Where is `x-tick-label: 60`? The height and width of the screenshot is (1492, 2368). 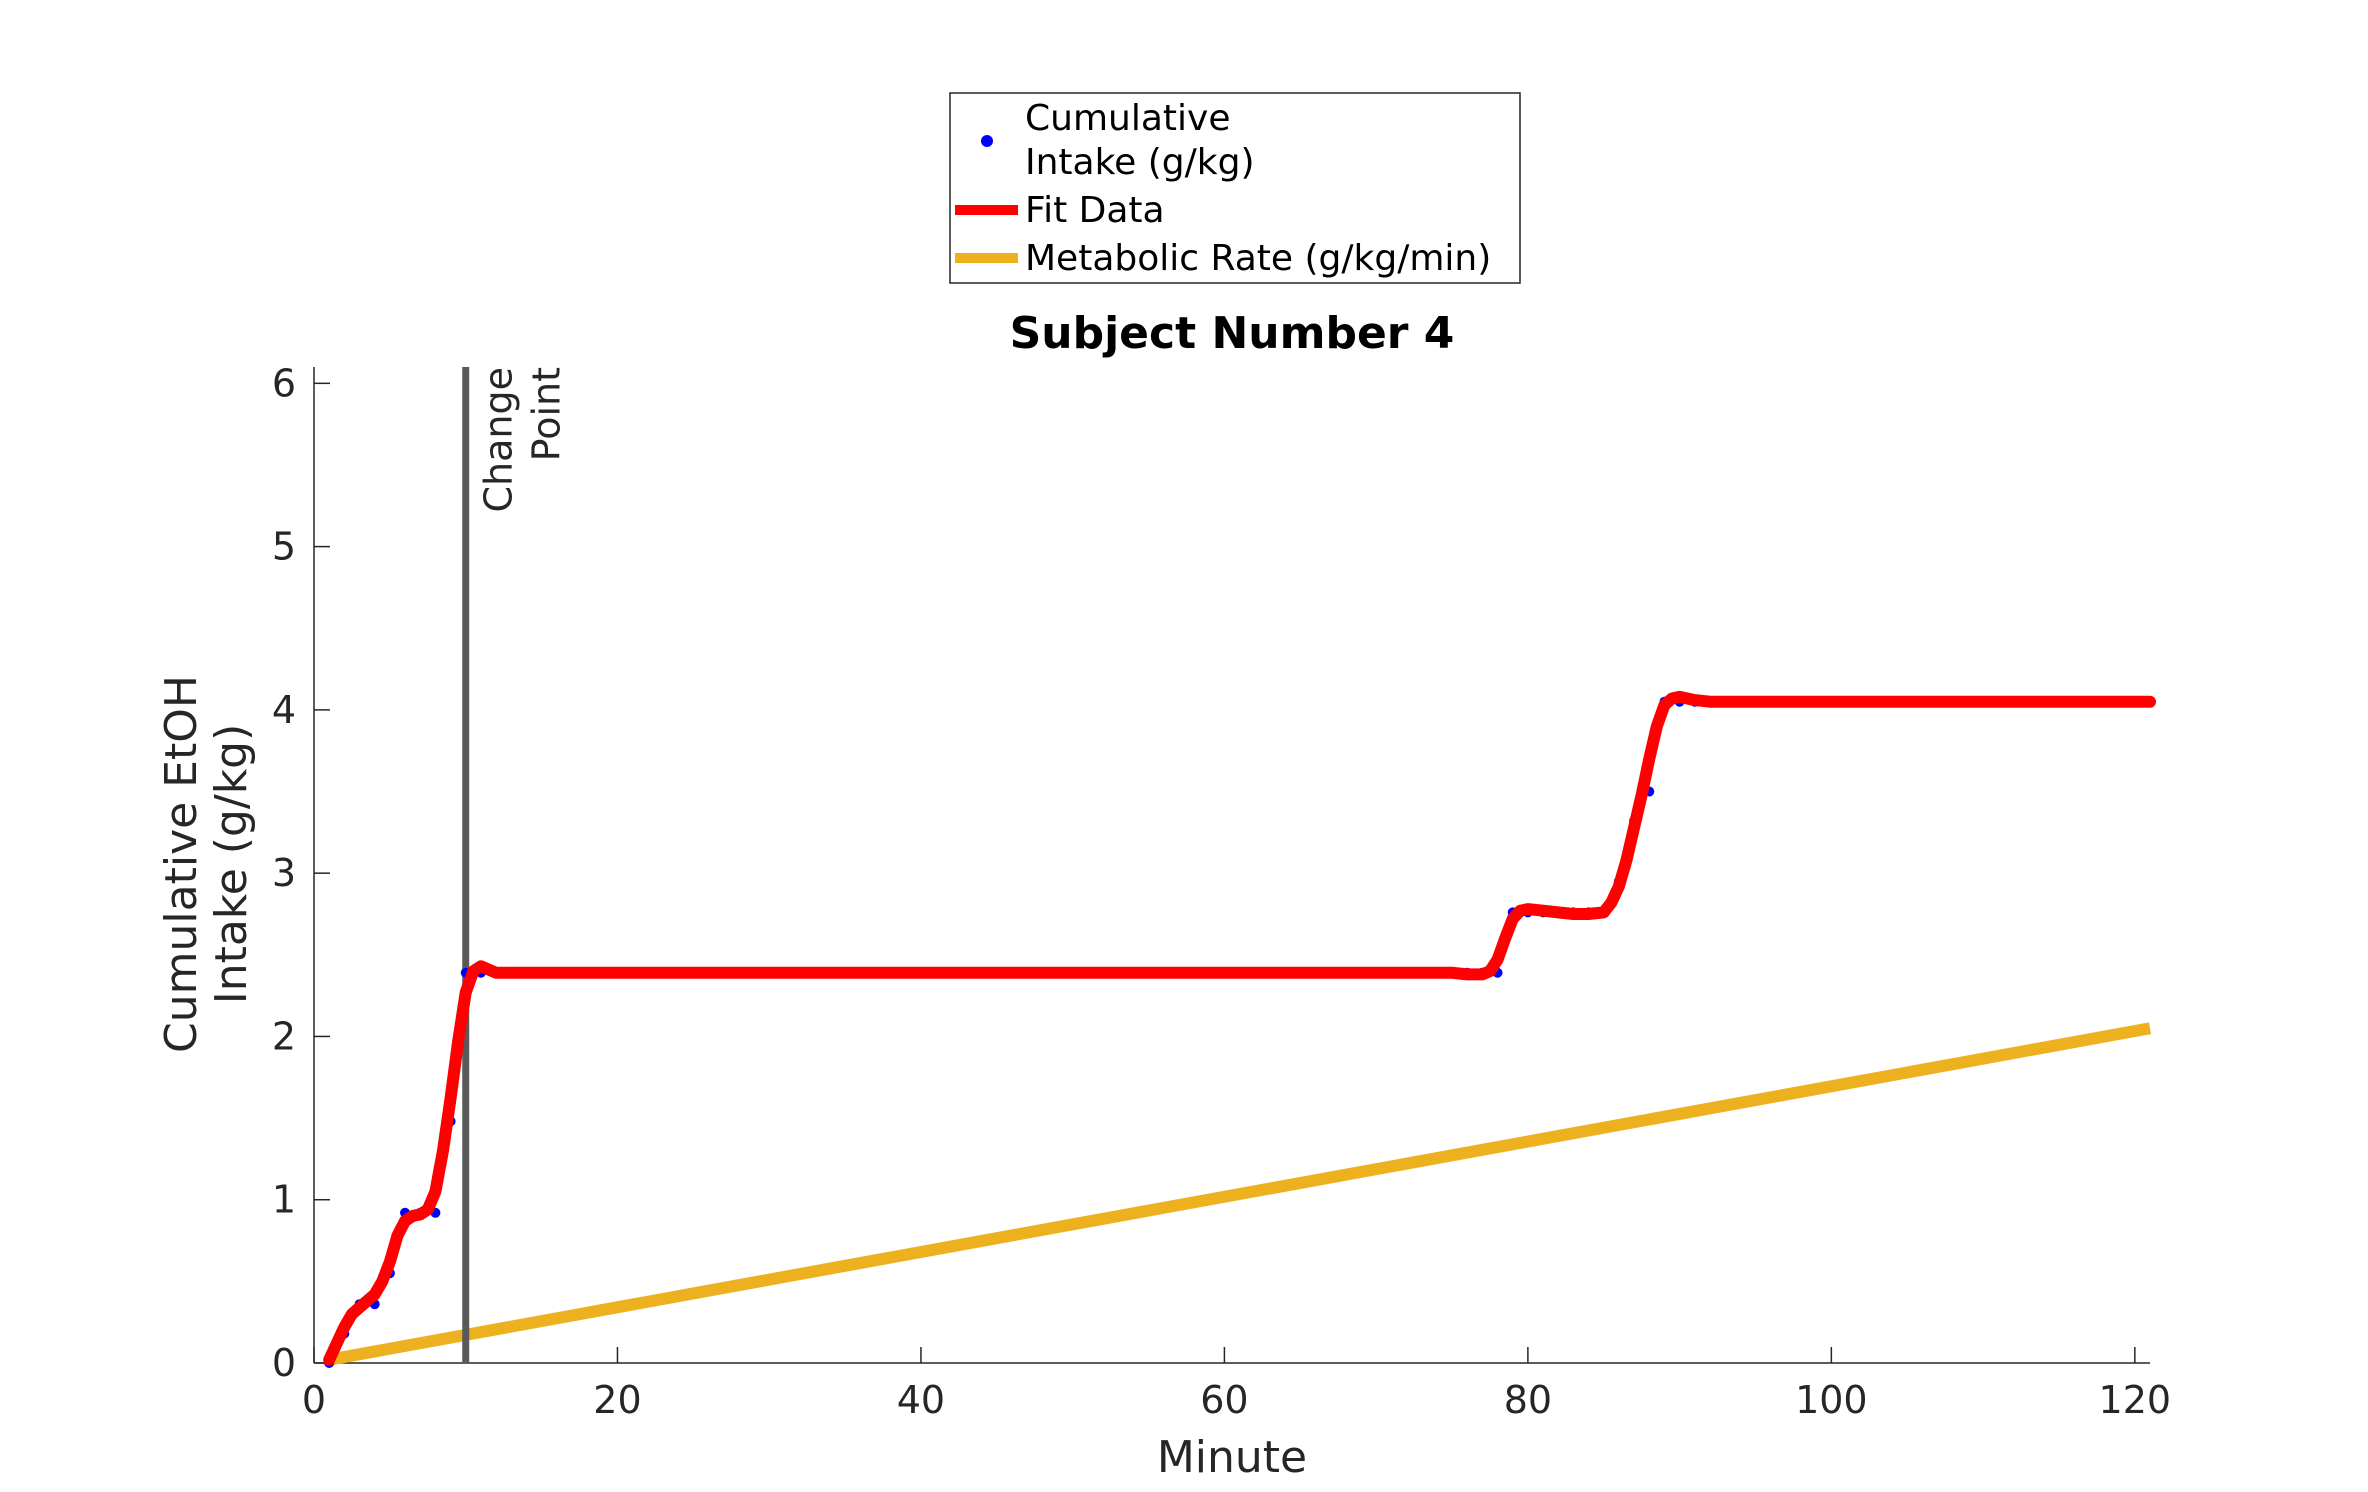 x-tick-label: 60 is located at coordinates (1224, 1400).